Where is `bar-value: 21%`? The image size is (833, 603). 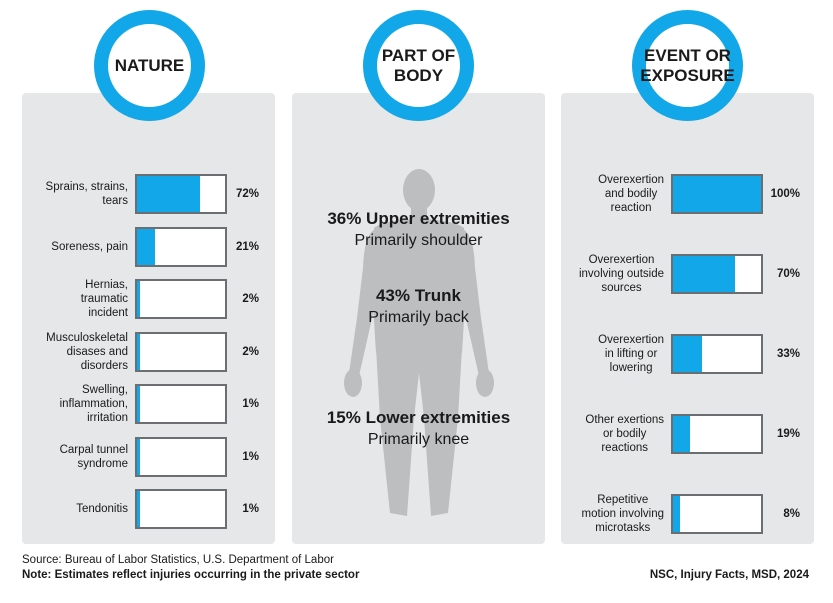
bar-value: 21% is located at coordinates (247, 246).